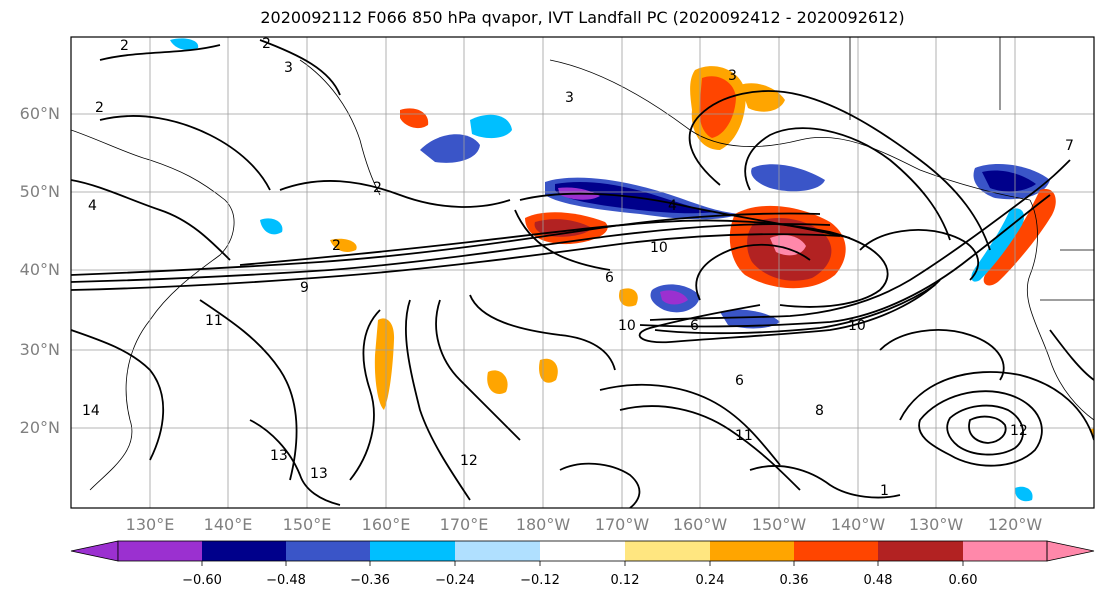  I want to click on lon-tick-label: 170°E, so click(464, 524).